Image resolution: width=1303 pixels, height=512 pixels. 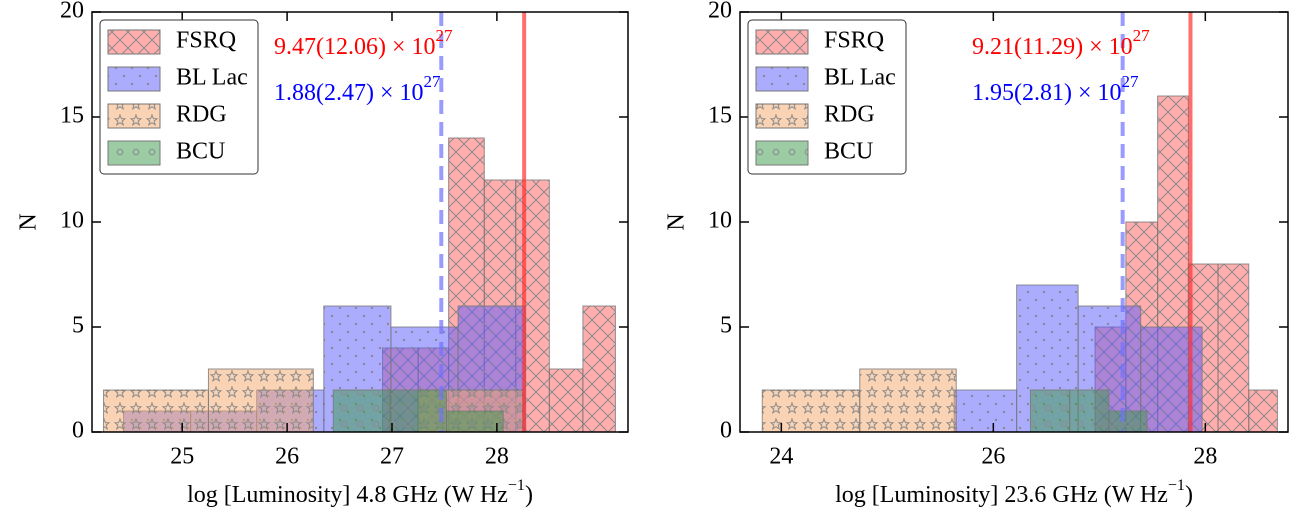 What do you see at coordinates (1047, 93) in the screenshot?
I see `annotation-text: 1.95(2.81) × 10` at bounding box center [1047, 93].